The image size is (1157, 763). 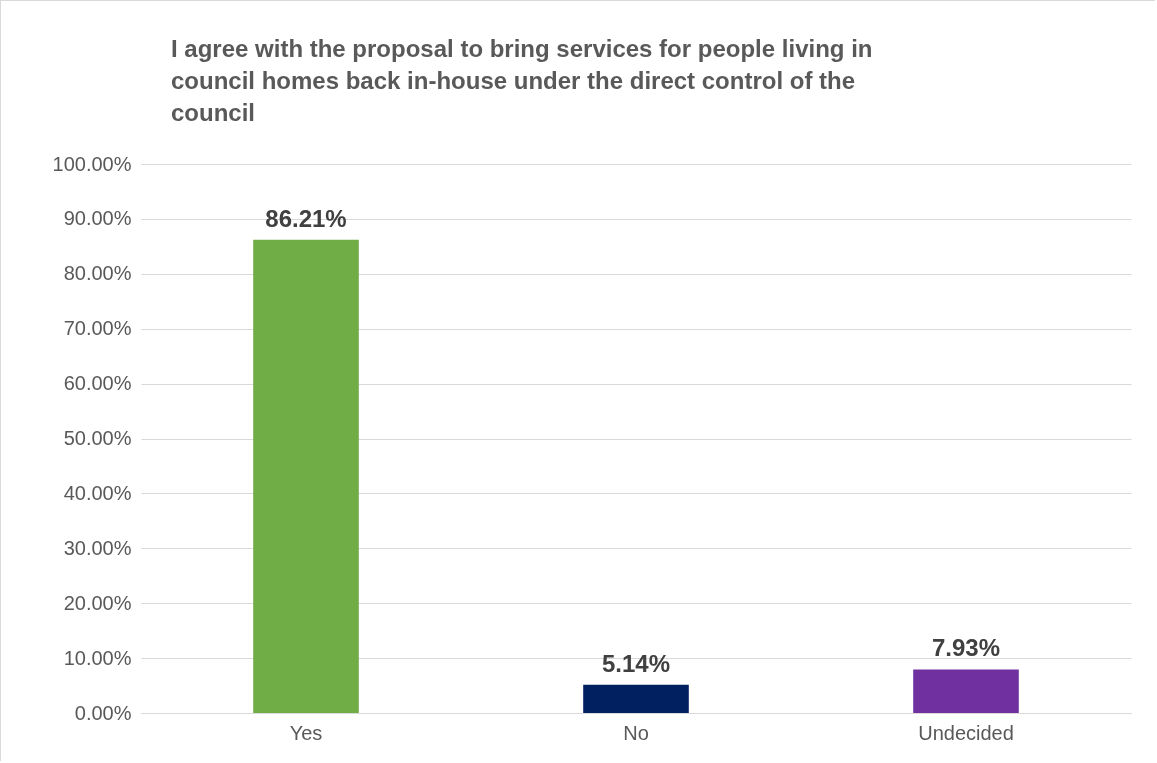 I want to click on x-tick-label: Yes, so click(x=306, y=732).